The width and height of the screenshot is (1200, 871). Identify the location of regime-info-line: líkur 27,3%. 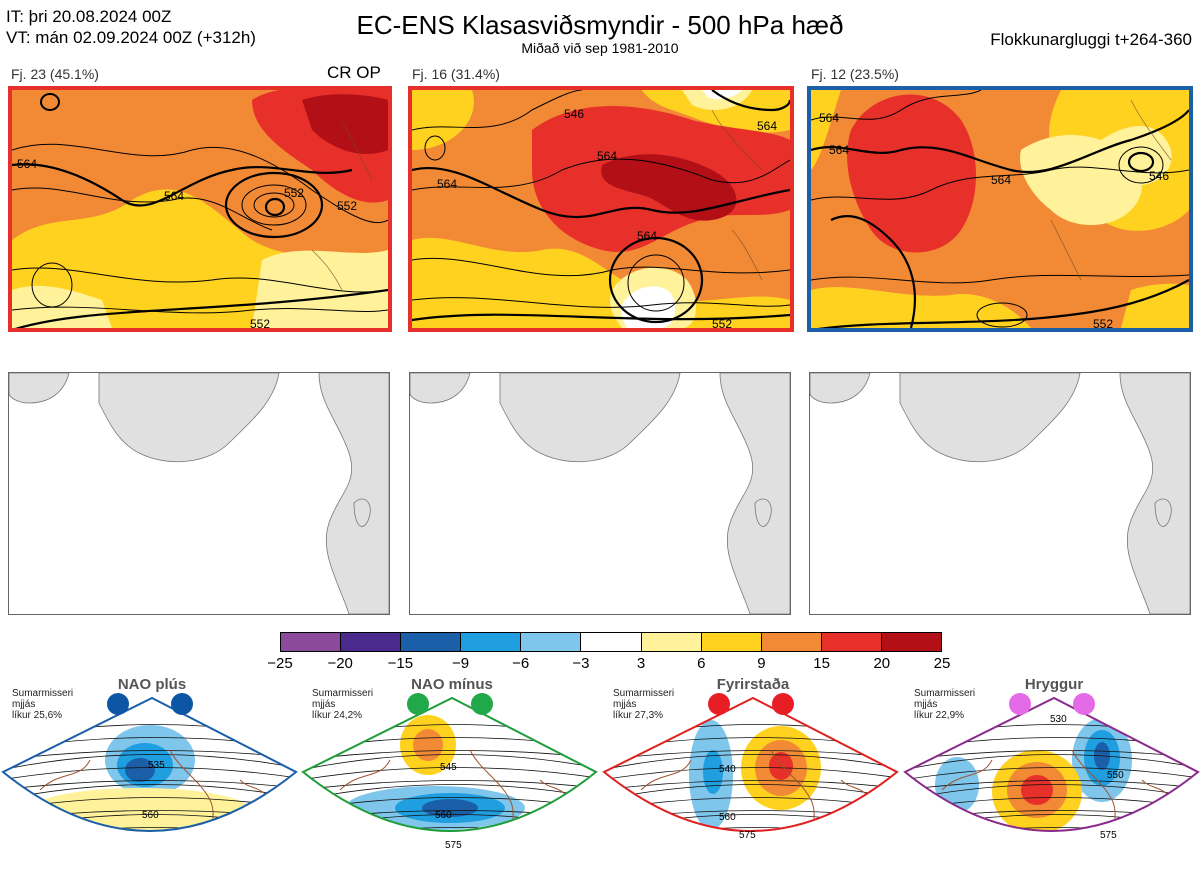
(638, 715).